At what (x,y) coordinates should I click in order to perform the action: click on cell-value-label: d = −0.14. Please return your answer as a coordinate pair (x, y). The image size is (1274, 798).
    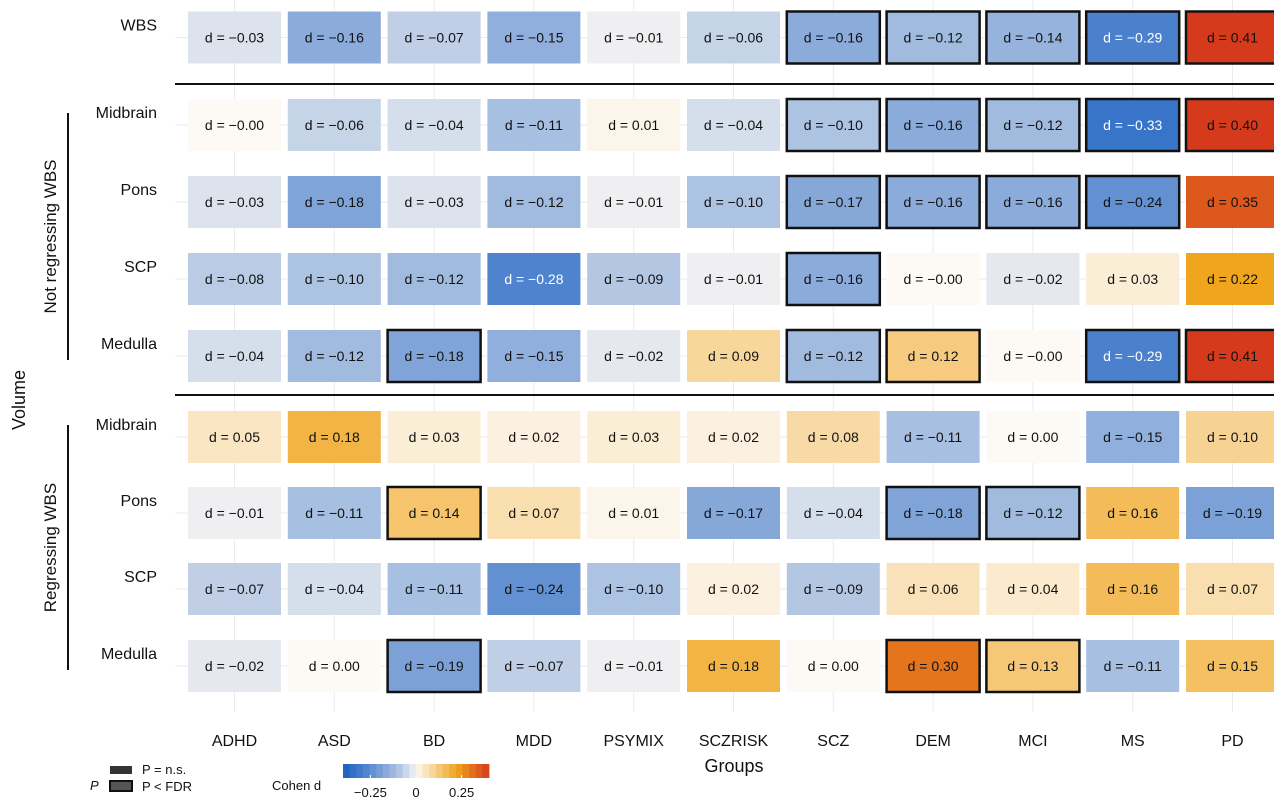
    Looking at the image, I should click on (1032, 38).